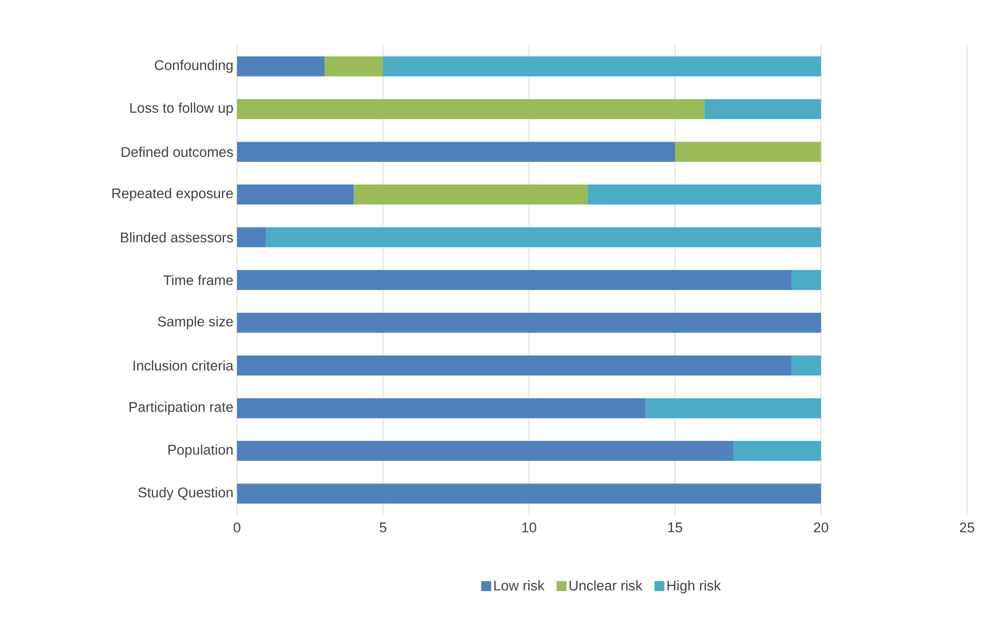 This screenshot has width=997, height=636. Describe the element at coordinates (195, 323) in the screenshot. I see `y-tick-label: Sample size` at that location.